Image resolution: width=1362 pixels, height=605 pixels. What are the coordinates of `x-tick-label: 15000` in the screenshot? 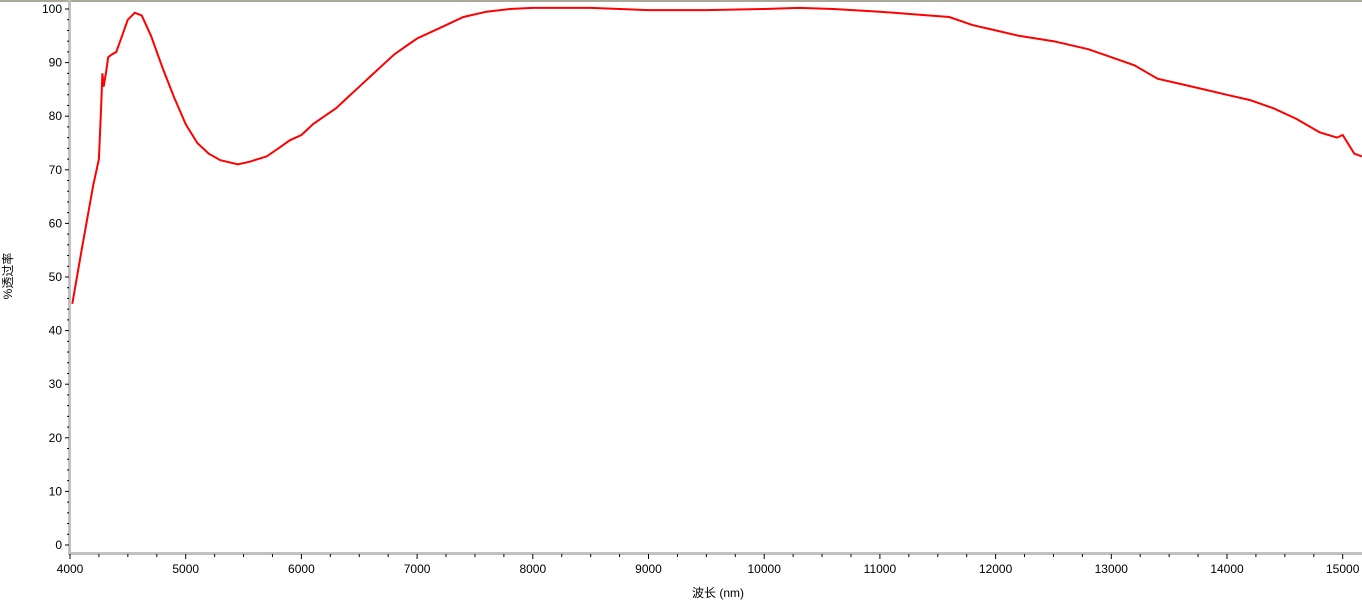 It's located at (1343, 569).